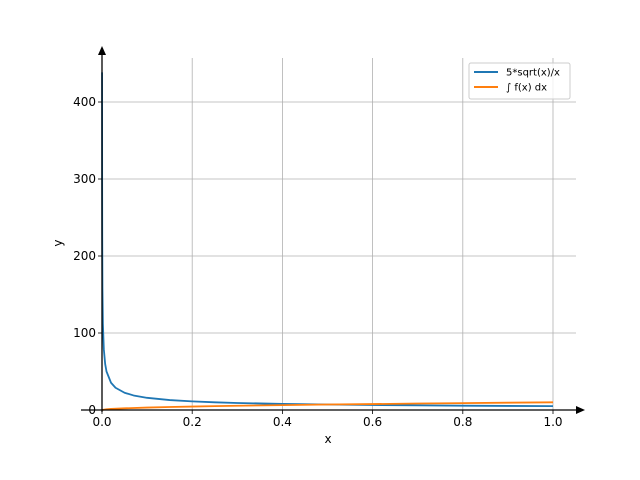 This screenshot has width=640, height=480. Describe the element at coordinates (92, 410) in the screenshot. I see `y-tick-label: 0` at that location.